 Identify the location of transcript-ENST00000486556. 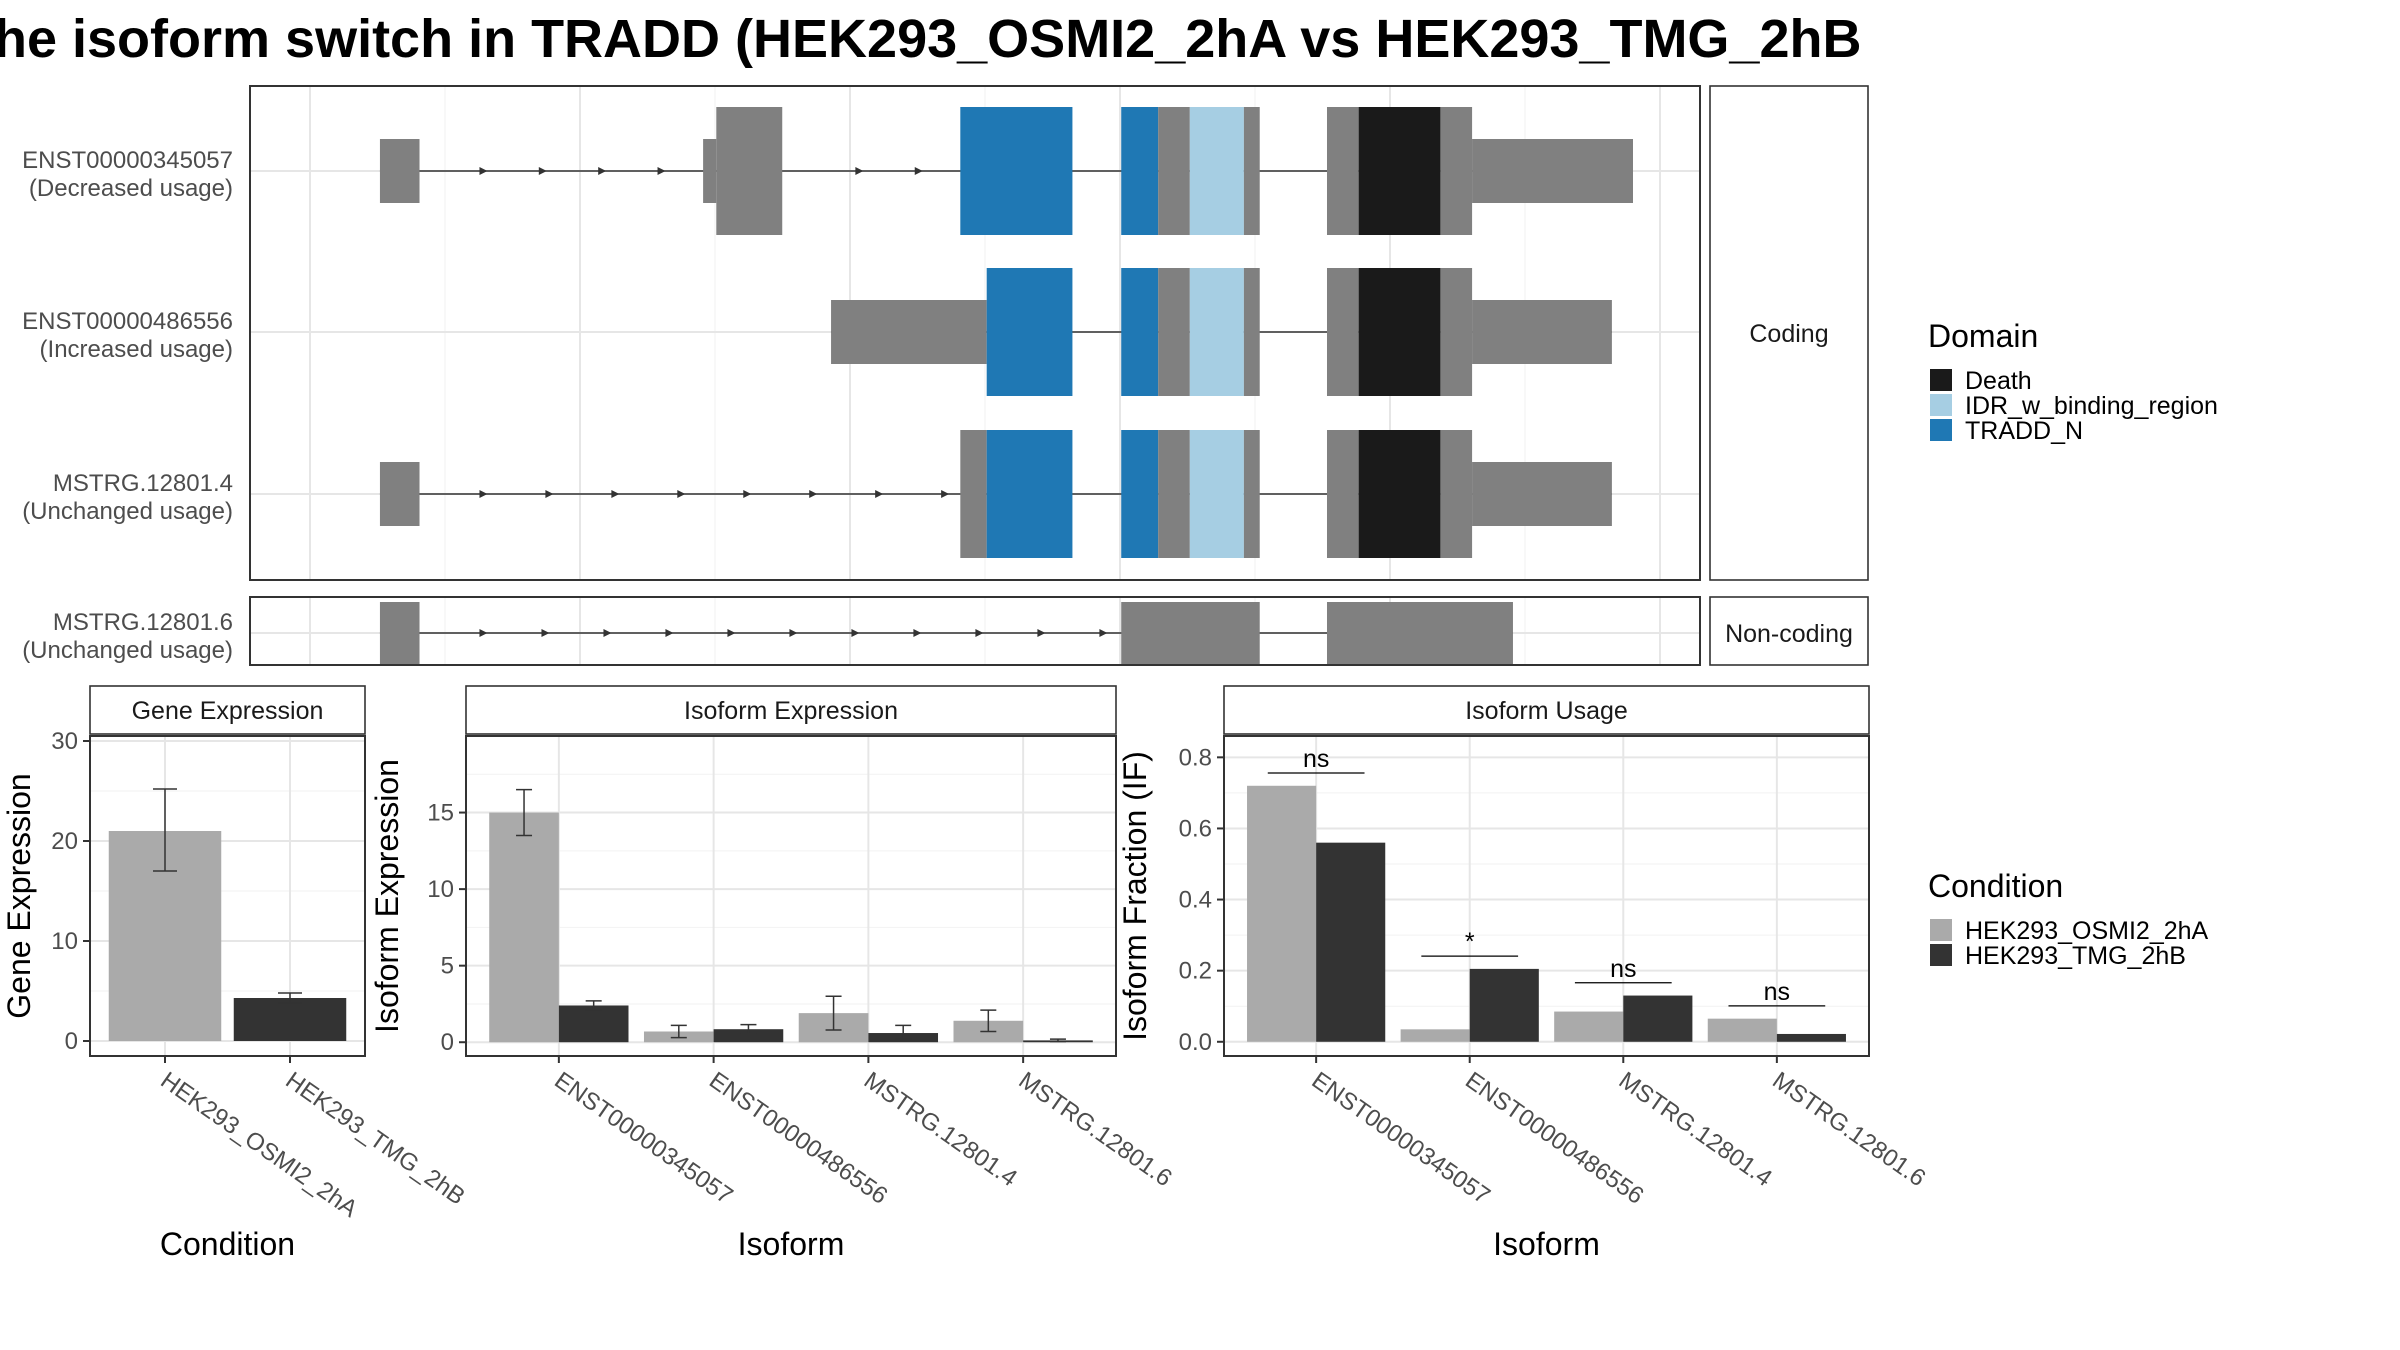
(1221, 332).